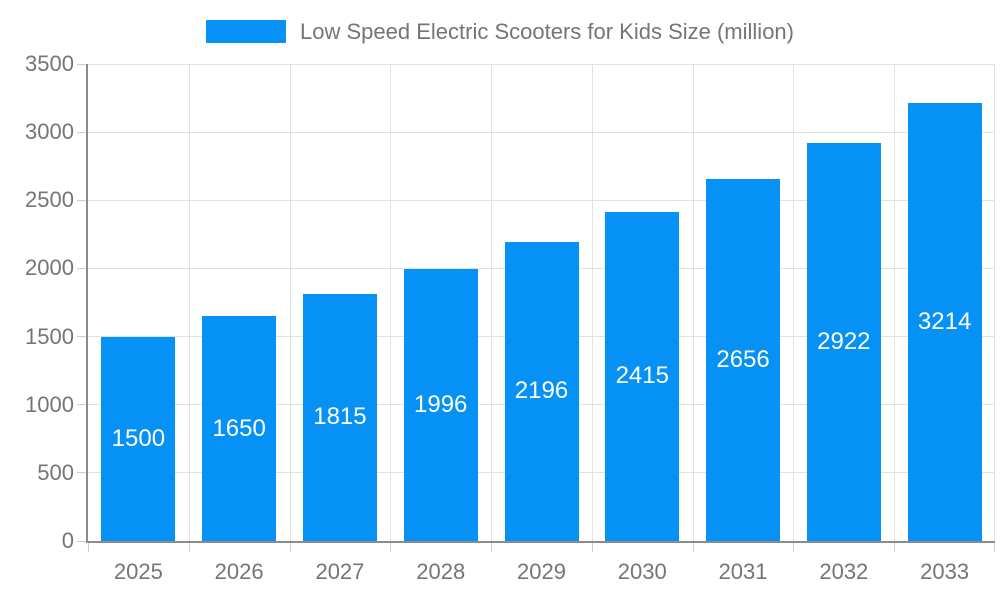  I want to click on bar-value-label: 1996, so click(441, 404).